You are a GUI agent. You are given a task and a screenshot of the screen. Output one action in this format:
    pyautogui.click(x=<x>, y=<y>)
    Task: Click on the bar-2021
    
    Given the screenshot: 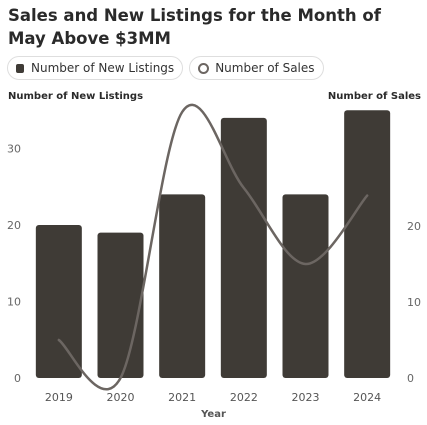 What is the action you would take?
    pyautogui.click(x=182, y=286)
    